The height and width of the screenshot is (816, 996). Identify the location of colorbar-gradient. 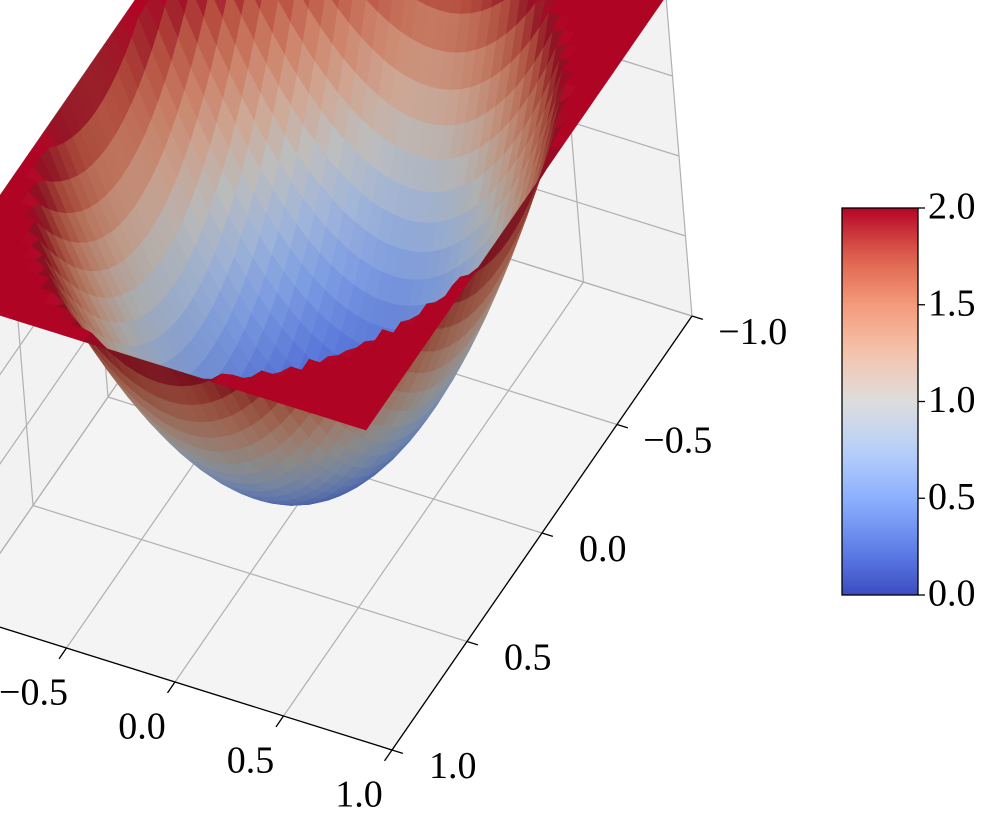
(880, 401).